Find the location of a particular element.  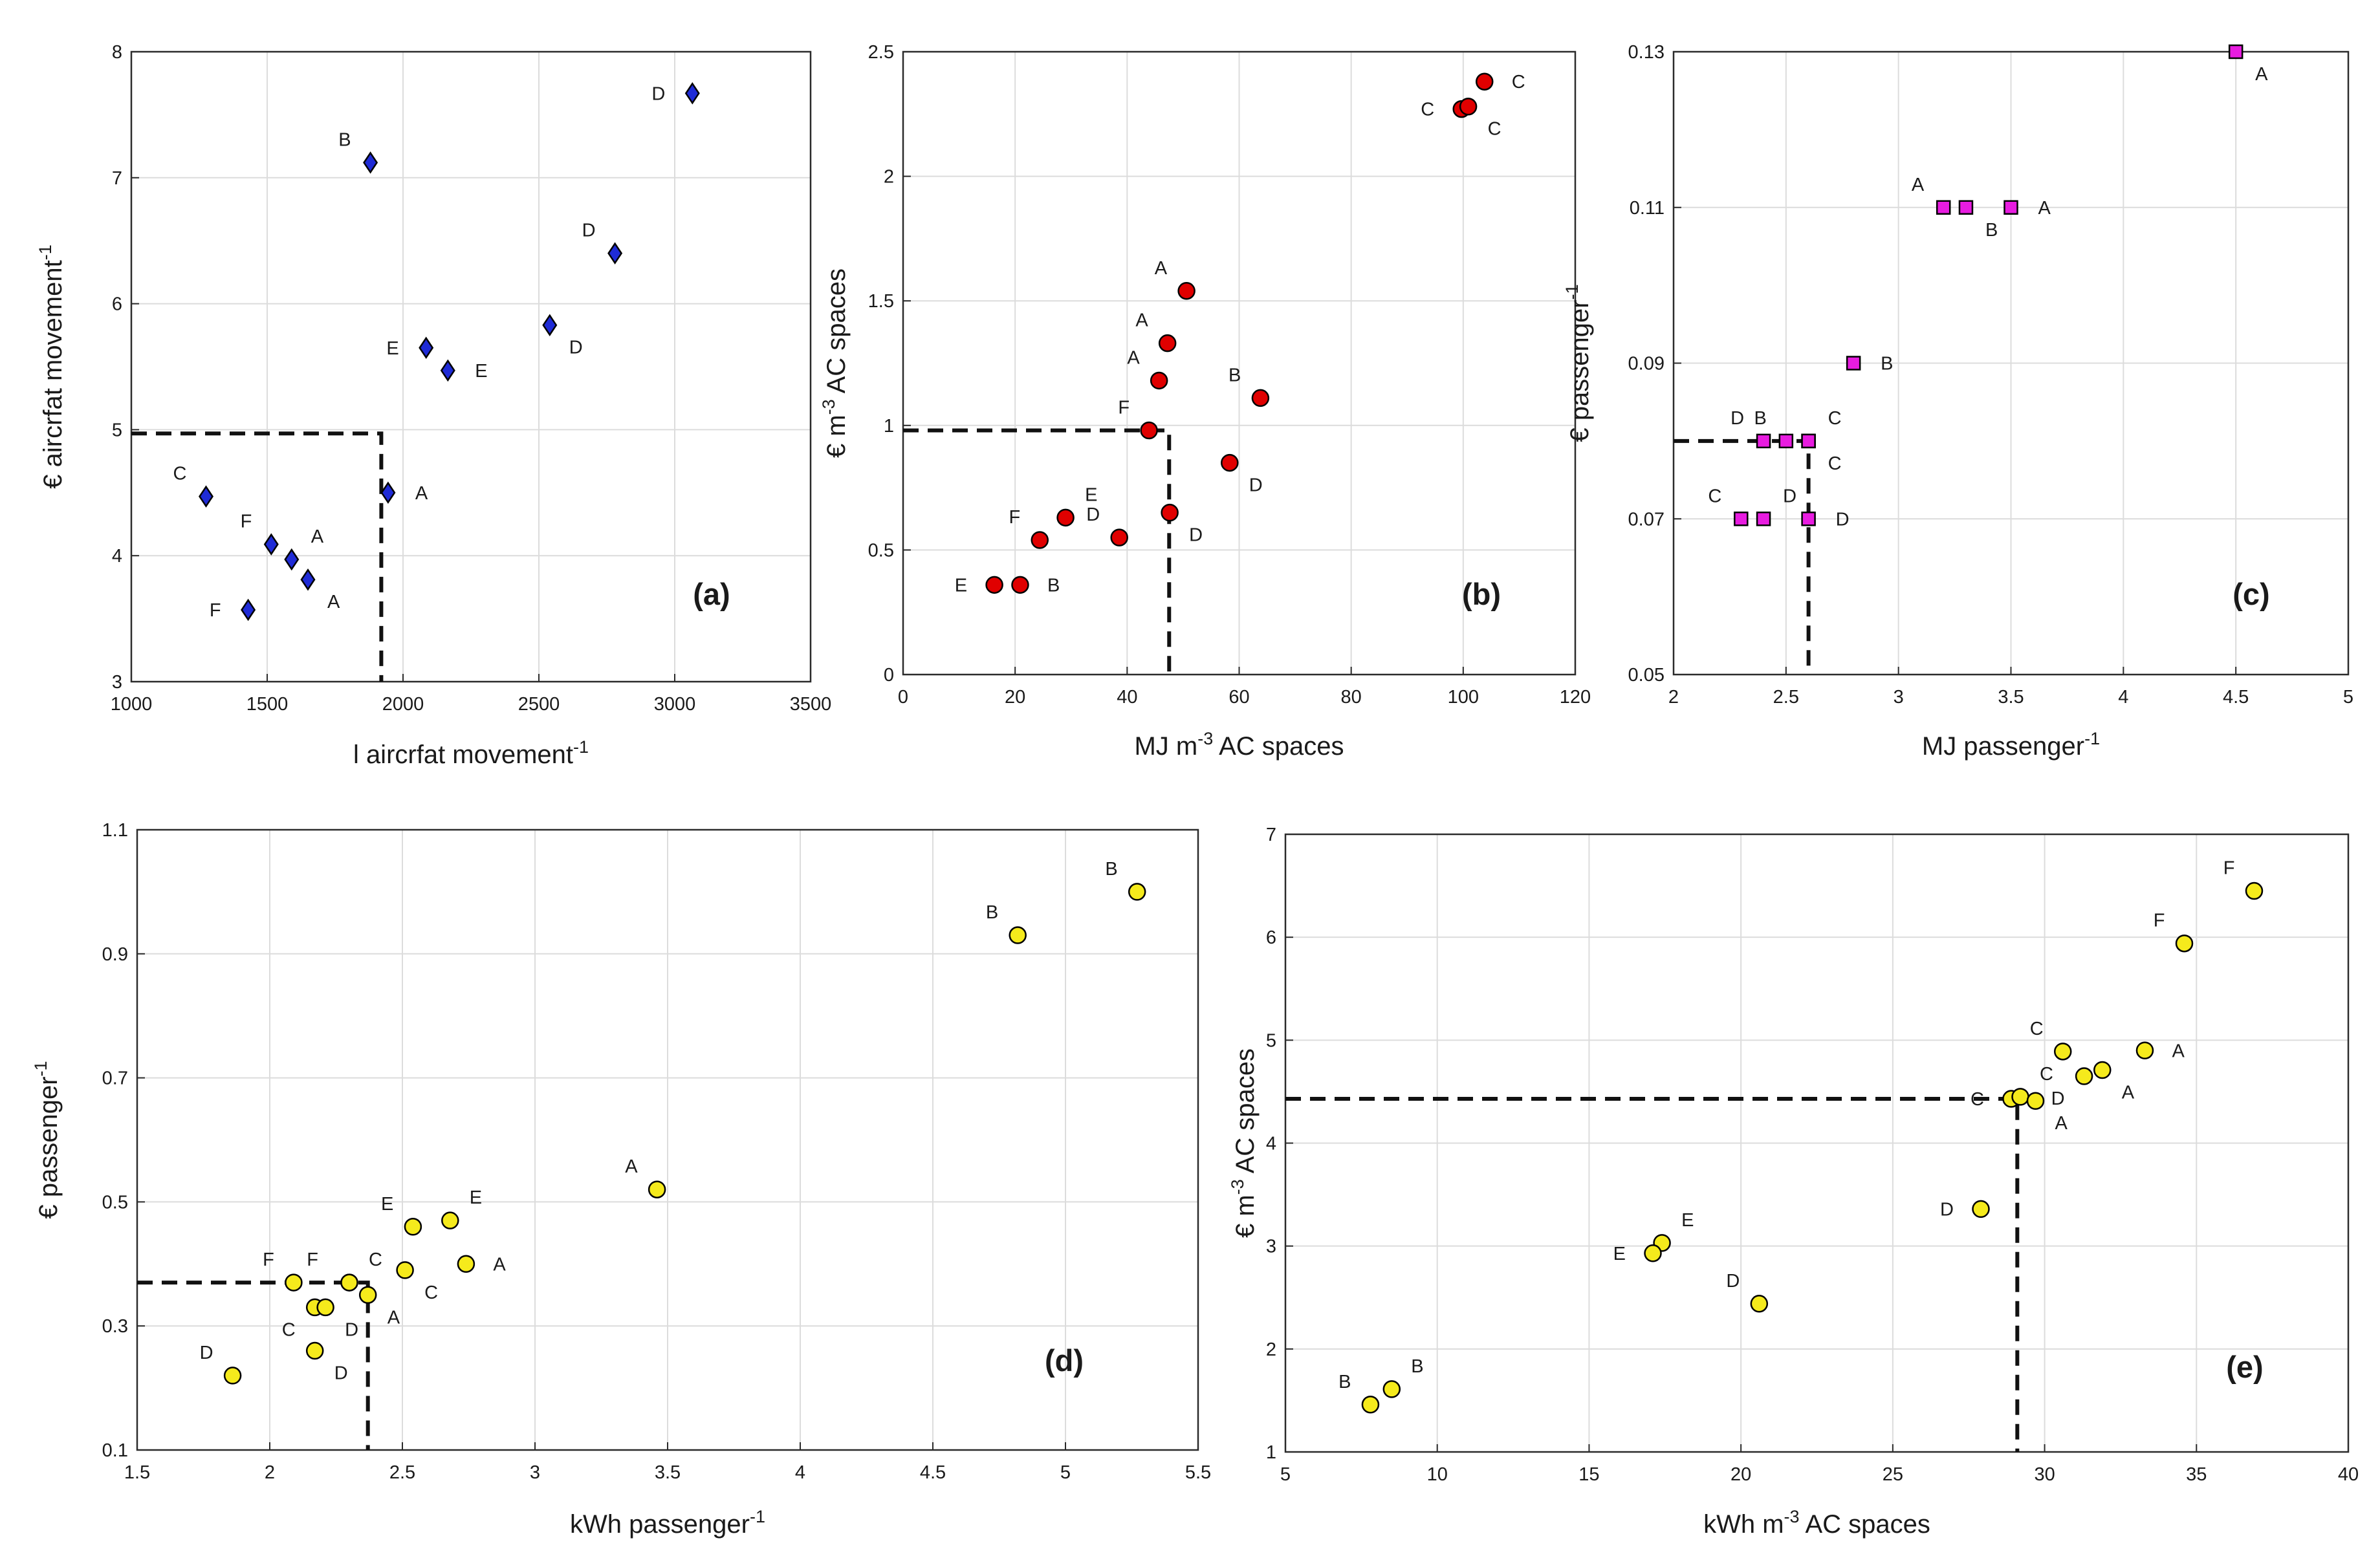

x-tick-label: 20 is located at coordinates (1740, 1474).